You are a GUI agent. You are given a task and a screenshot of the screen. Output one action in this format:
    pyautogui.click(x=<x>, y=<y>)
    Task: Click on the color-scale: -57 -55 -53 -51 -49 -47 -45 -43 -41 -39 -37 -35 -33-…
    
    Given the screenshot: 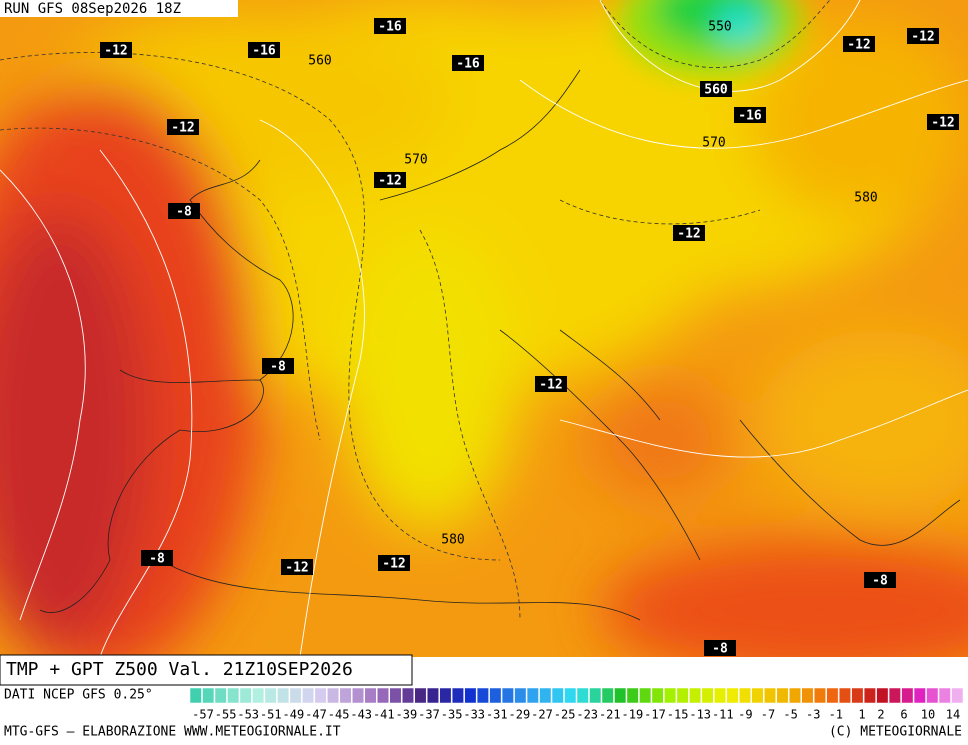 What is the action you would take?
    pyautogui.click(x=576, y=704)
    